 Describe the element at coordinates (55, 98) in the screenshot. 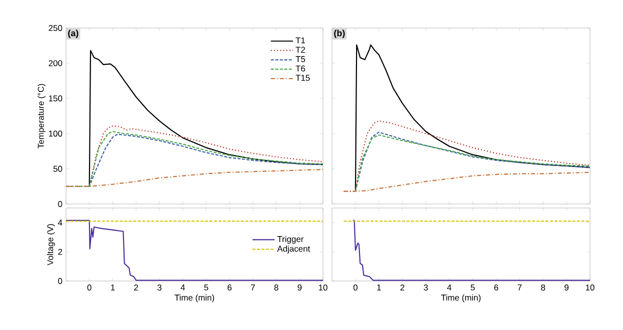

I see `y-tick-label: 150` at that location.